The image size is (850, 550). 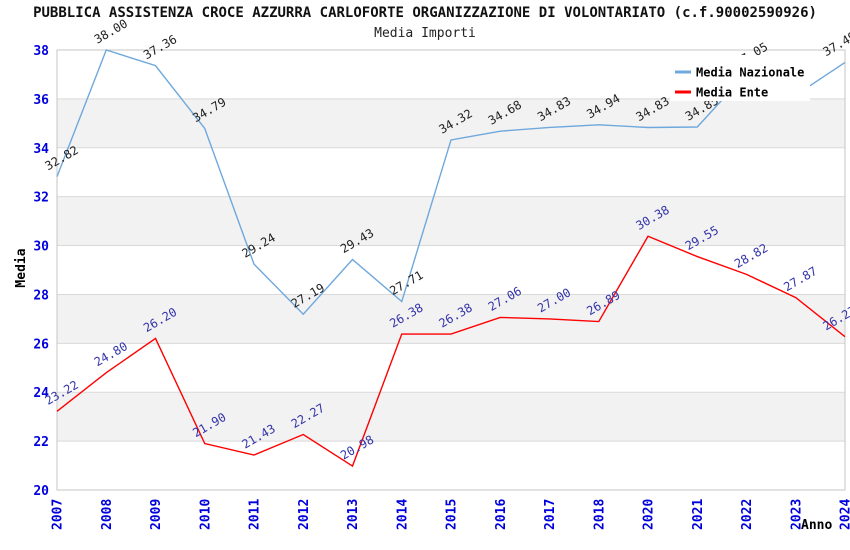 What do you see at coordinates (41, 442) in the screenshot?
I see `y-tick-label: 22` at bounding box center [41, 442].